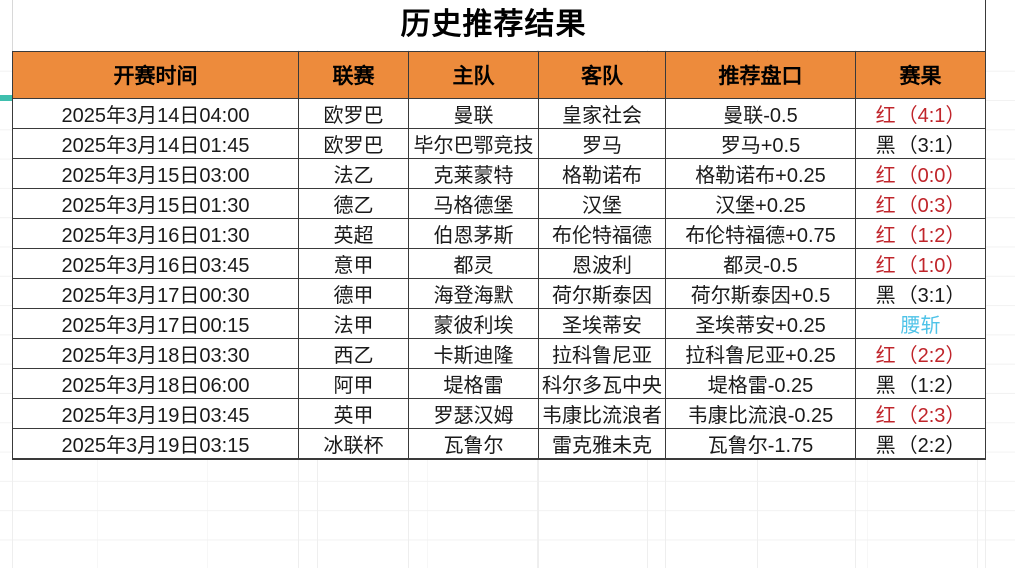  Describe the element at coordinates (473, 233) in the screenshot. I see `cell-home-team: 伯恩茅斯` at that location.